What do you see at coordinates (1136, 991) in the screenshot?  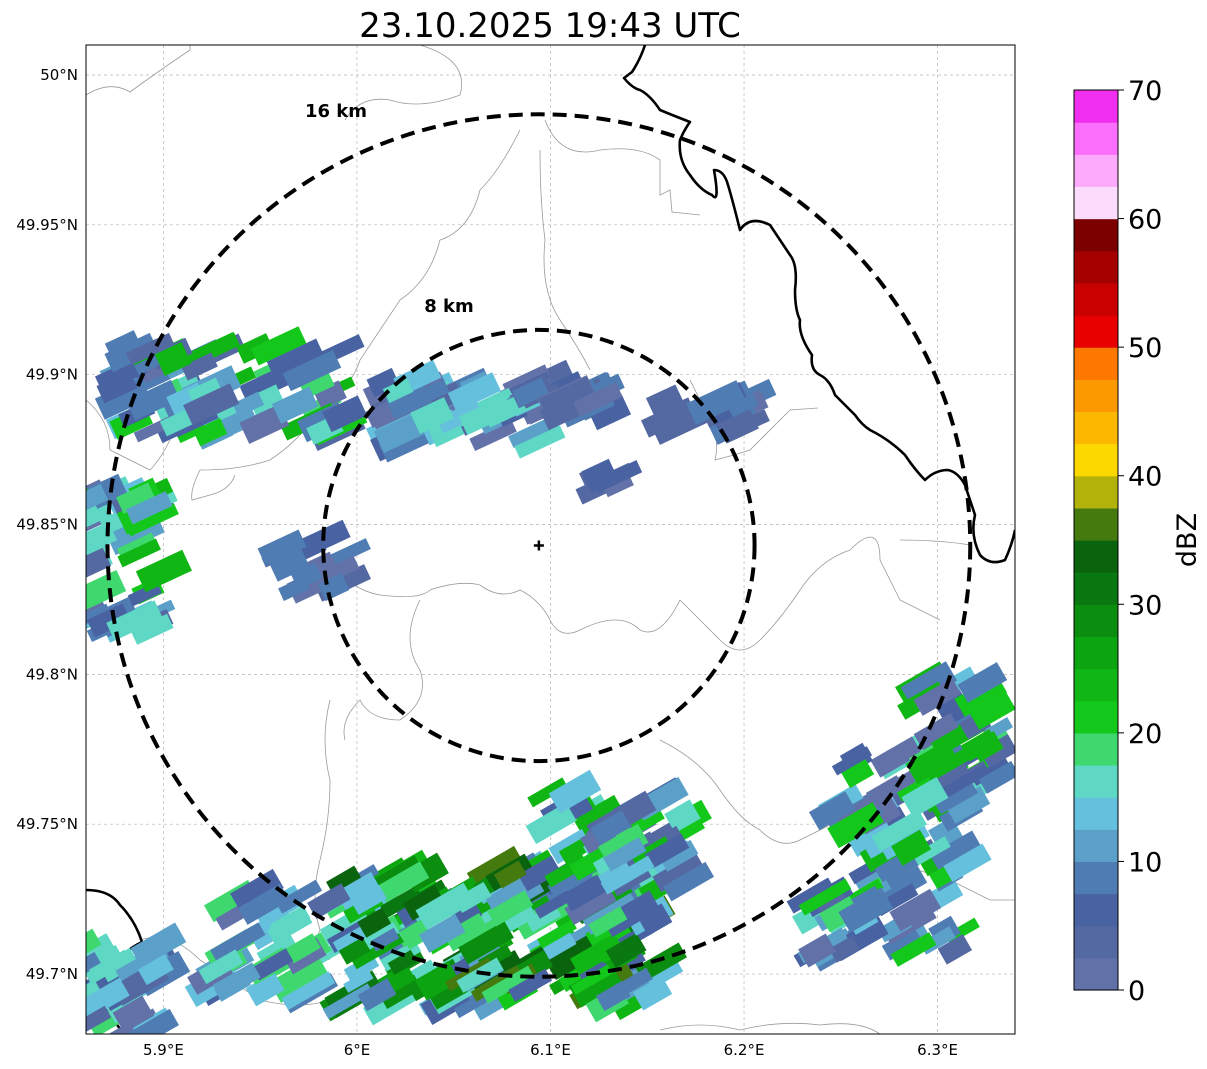 I see `colorbar-tick-label: 0` at bounding box center [1136, 991].